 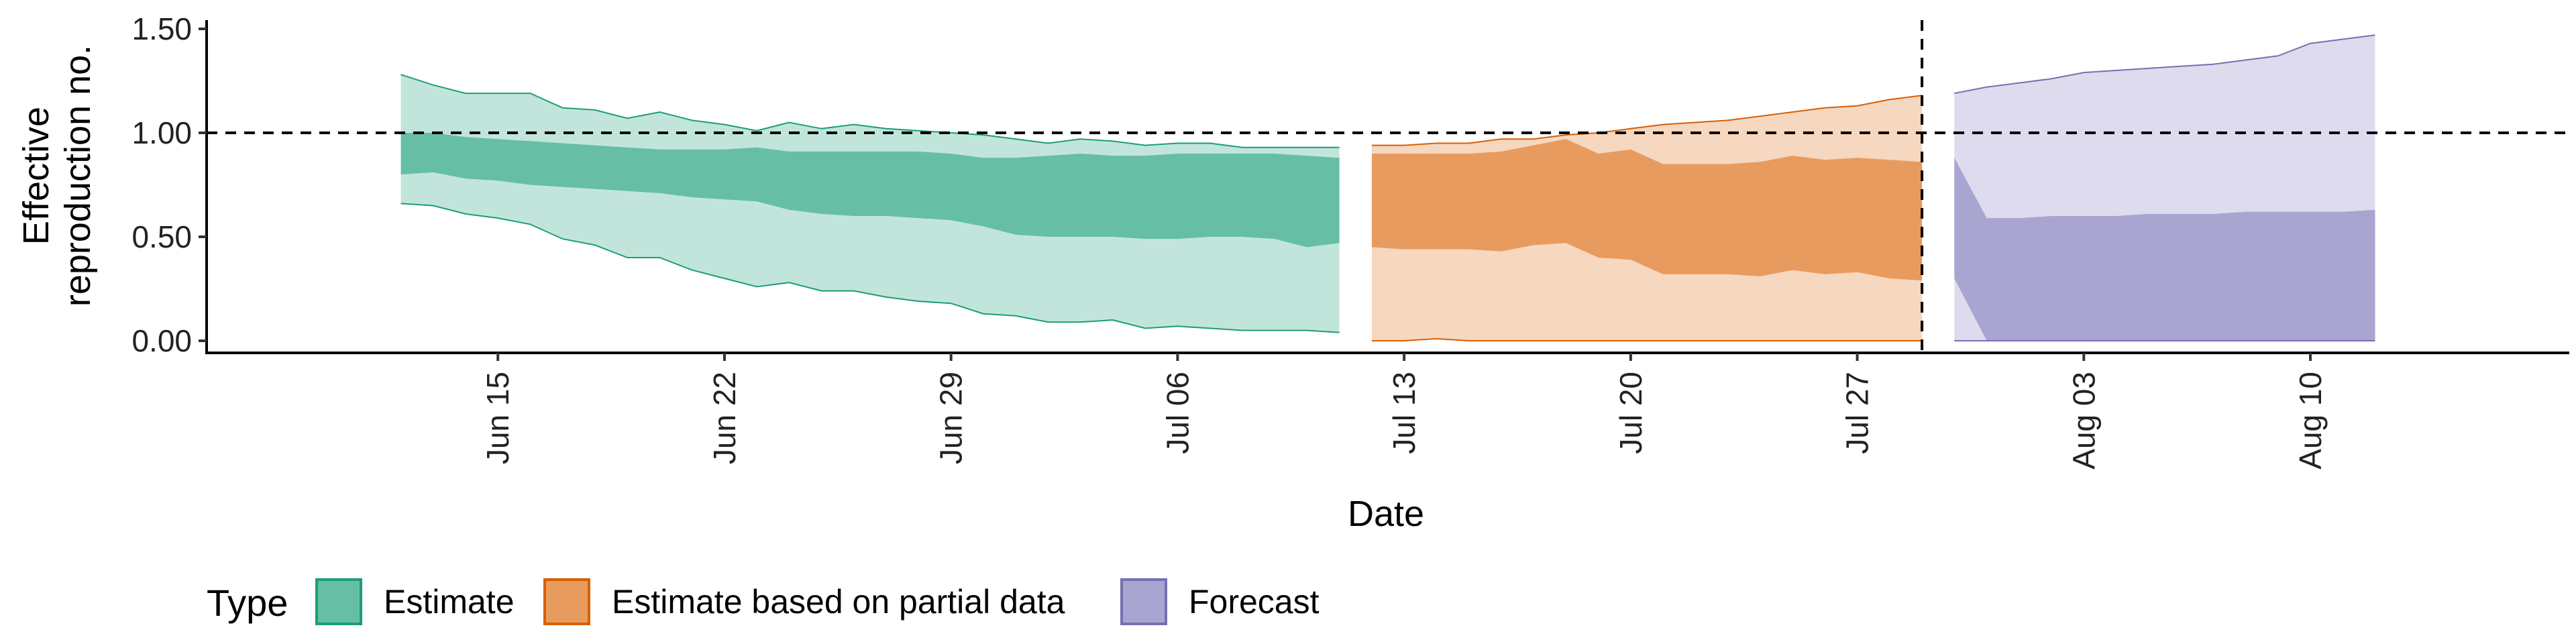 I want to click on x-tick-label: Jul 20, so click(x=1630, y=413).